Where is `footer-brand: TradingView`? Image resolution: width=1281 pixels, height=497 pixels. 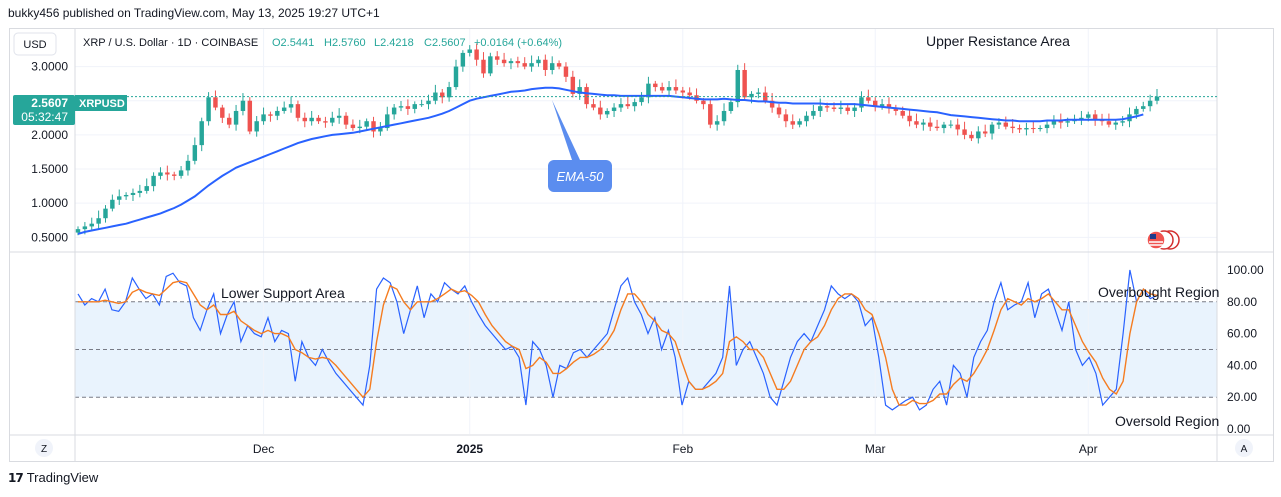
footer-brand: TradingView is located at coordinates (62, 477).